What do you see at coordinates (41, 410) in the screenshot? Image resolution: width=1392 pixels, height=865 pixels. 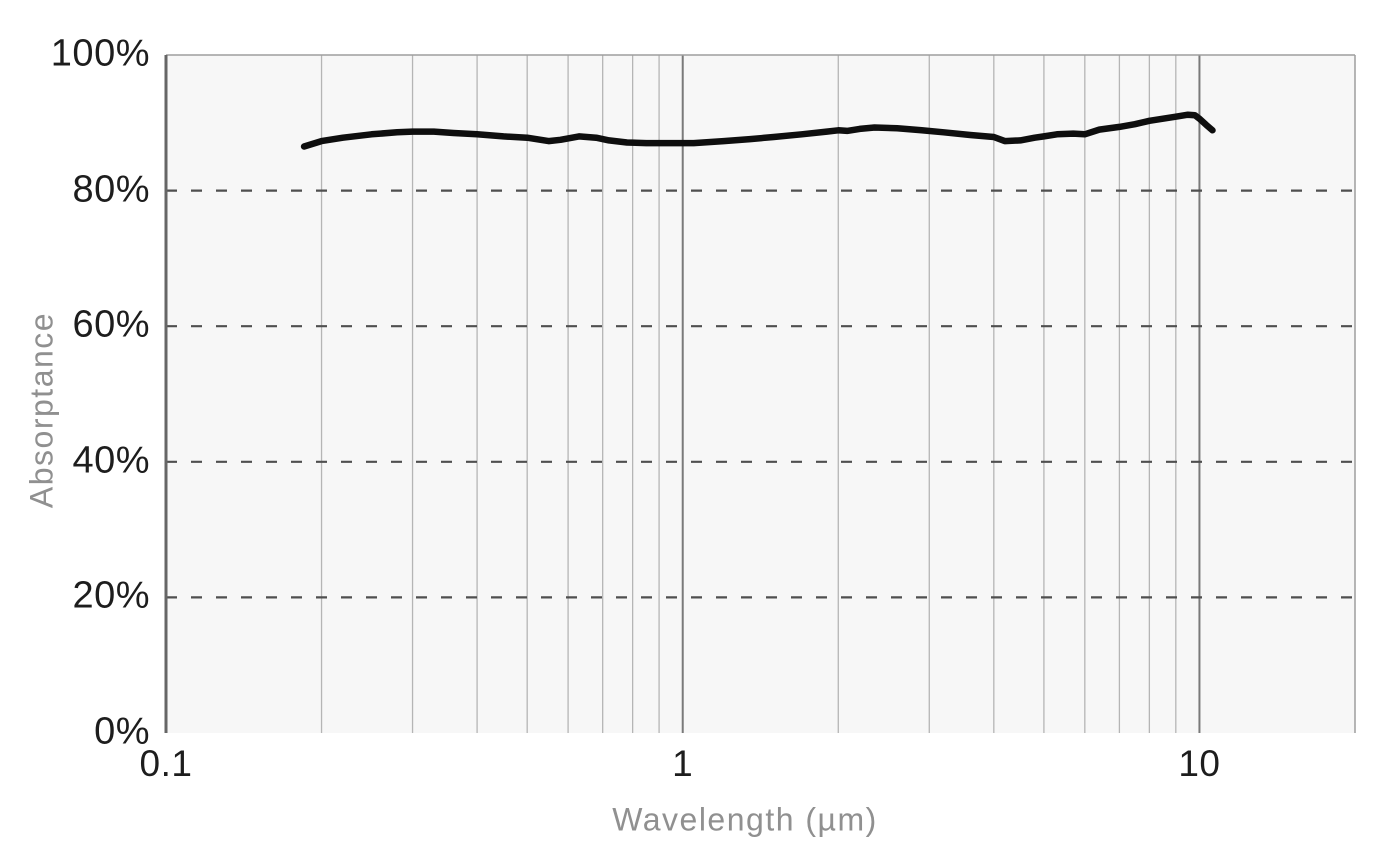 I see `y-axis-title: Absorptance` at bounding box center [41, 410].